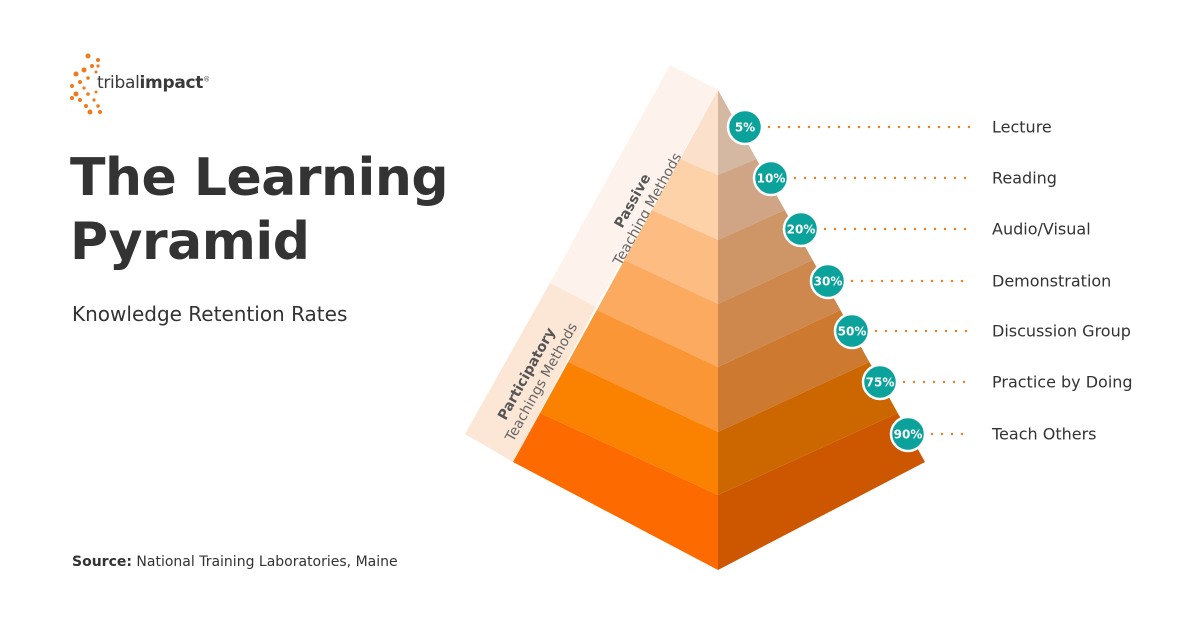 This screenshot has width=1200, height=630. Describe the element at coordinates (86, 84) in the screenshot. I see `tribalimpact-logo-icon` at that location.